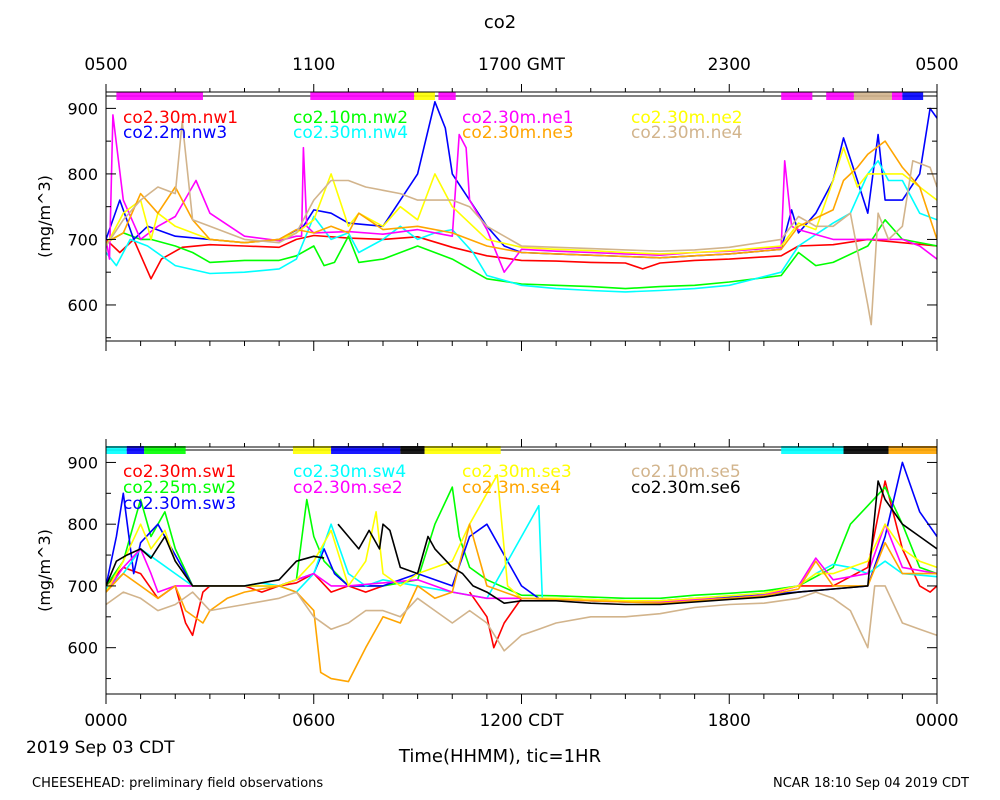  I want to click on legend-entry: co2.30m.nw1, so click(180, 118).